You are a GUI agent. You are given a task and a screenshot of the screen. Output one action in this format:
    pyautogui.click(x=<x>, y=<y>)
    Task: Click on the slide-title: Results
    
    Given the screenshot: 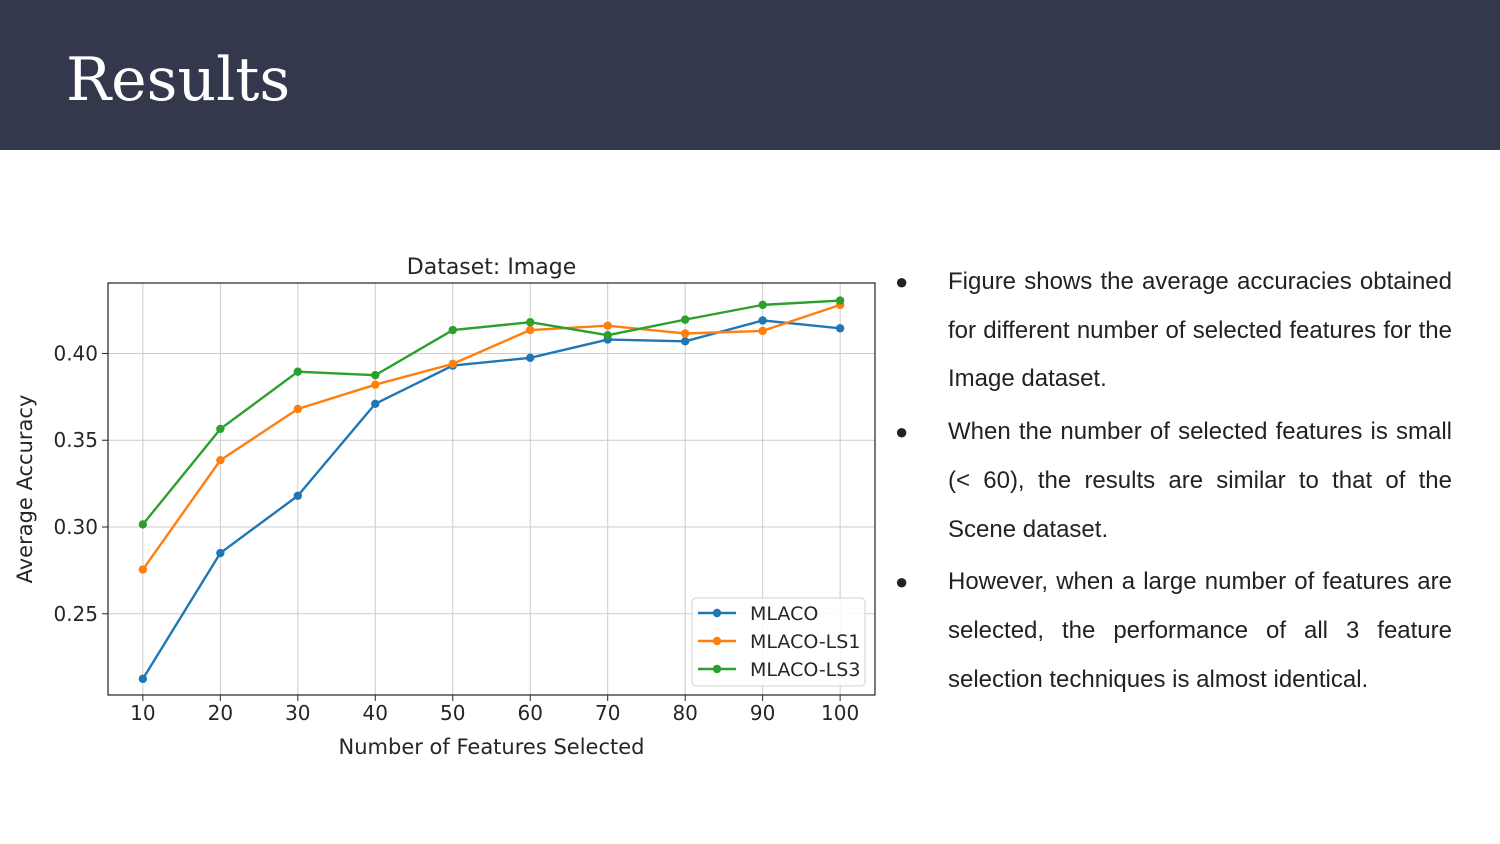 What is the action you would take?
    pyautogui.click(x=178, y=80)
    